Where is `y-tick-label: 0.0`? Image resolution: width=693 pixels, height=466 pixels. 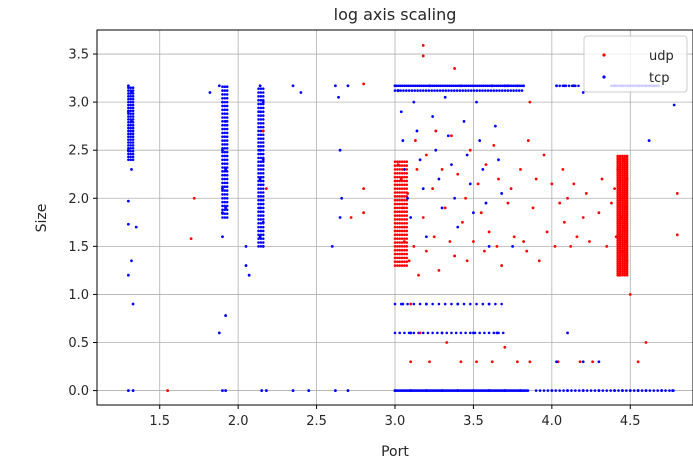 y-tick-label: 0.0 is located at coordinates (78, 391).